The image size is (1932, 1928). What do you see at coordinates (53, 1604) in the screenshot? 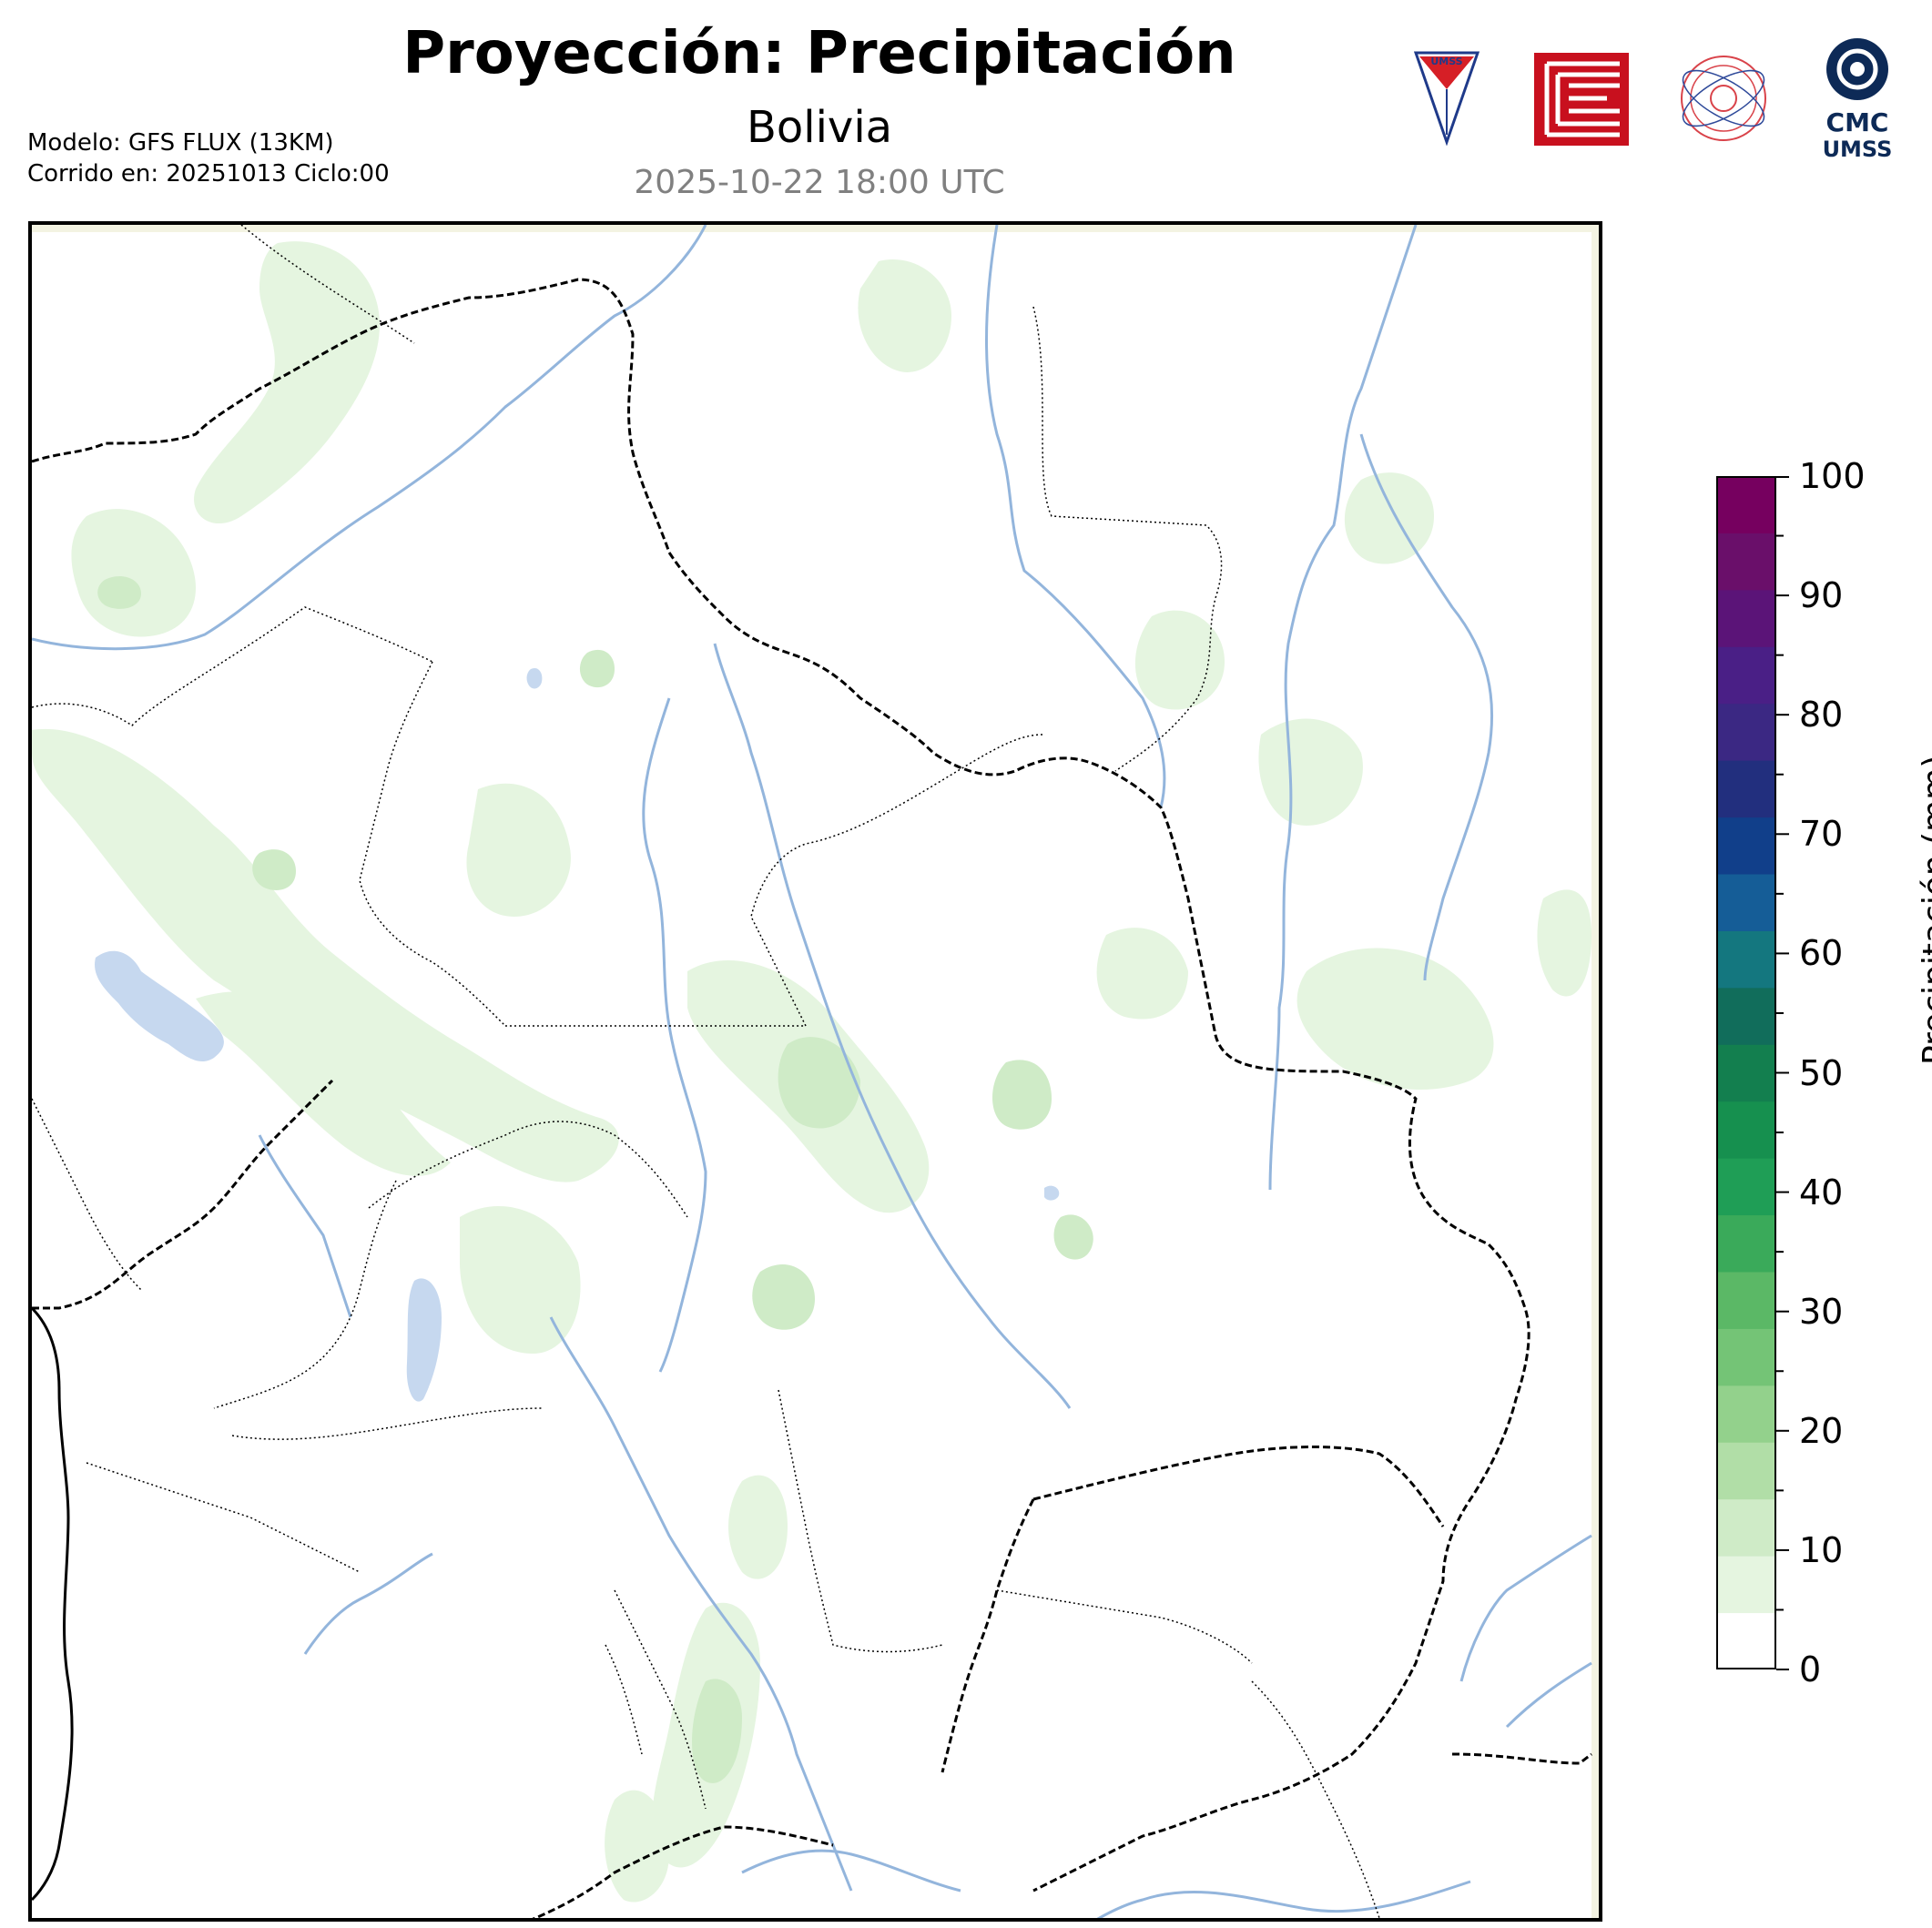
I see `pacific-coastline` at bounding box center [53, 1604].